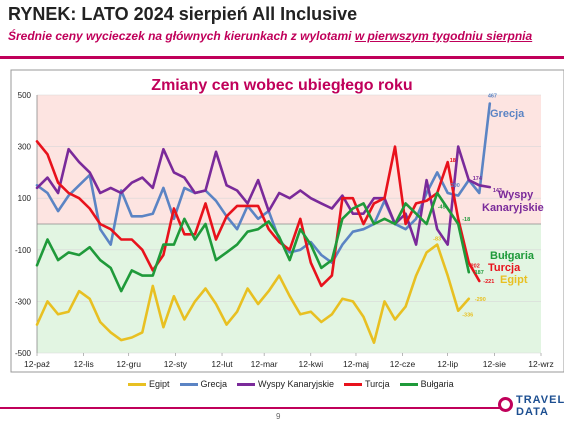 Image resolution: width=564 pixels, height=423 pixels. I want to click on series-end-label: Wyspy, so click(516, 195).